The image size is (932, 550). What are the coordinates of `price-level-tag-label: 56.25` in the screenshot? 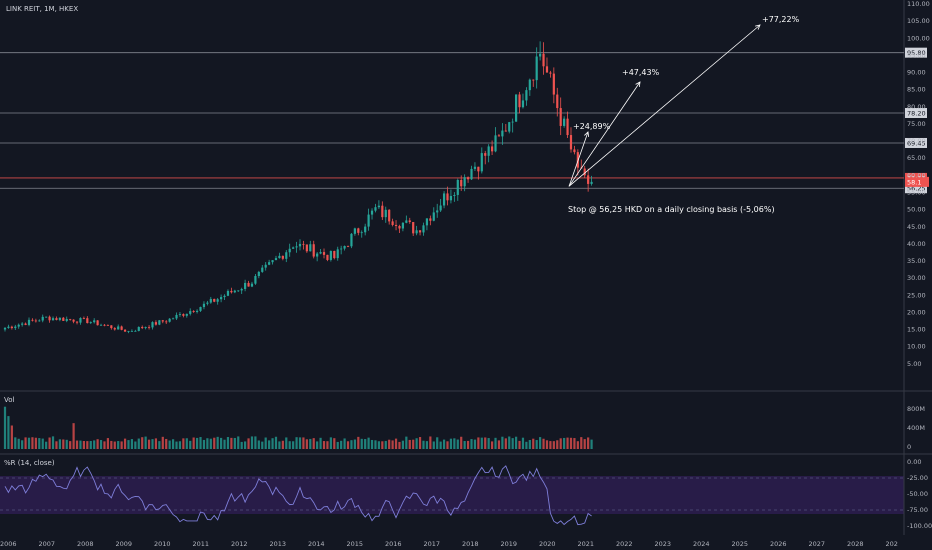 It's located at (916, 189).